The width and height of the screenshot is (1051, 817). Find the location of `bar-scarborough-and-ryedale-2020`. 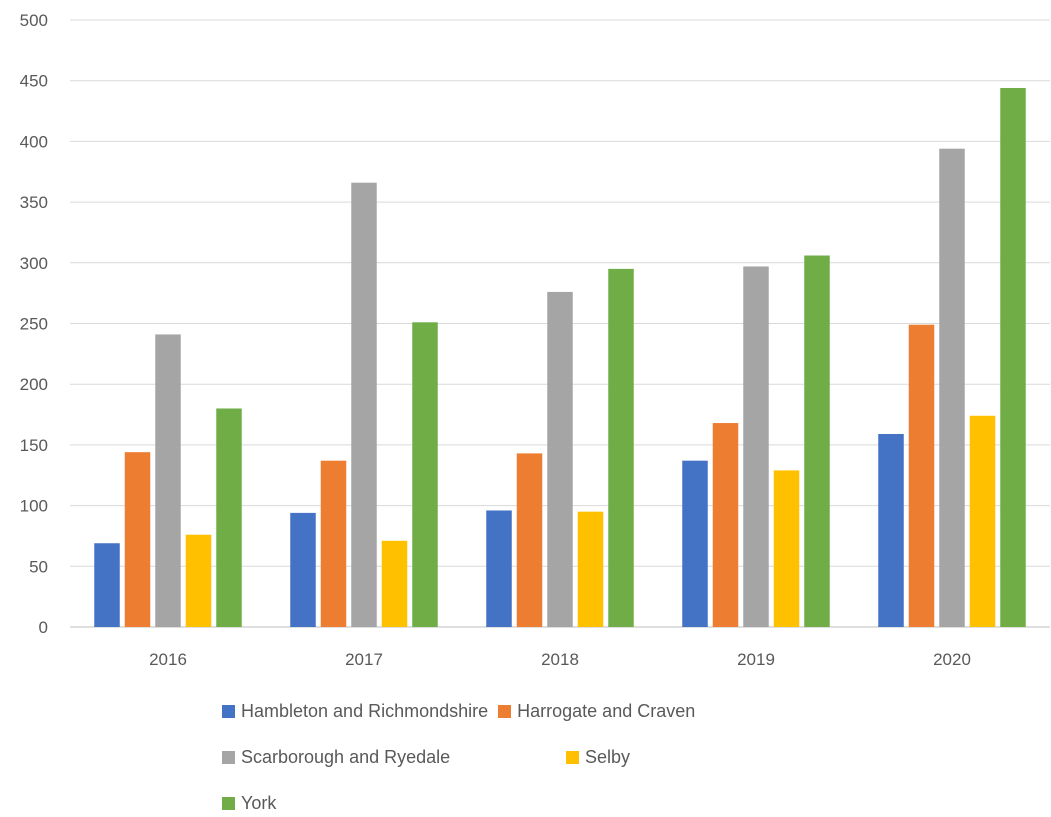

bar-scarborough-and-ryedale-2020 is located at coordinates (952, 387).